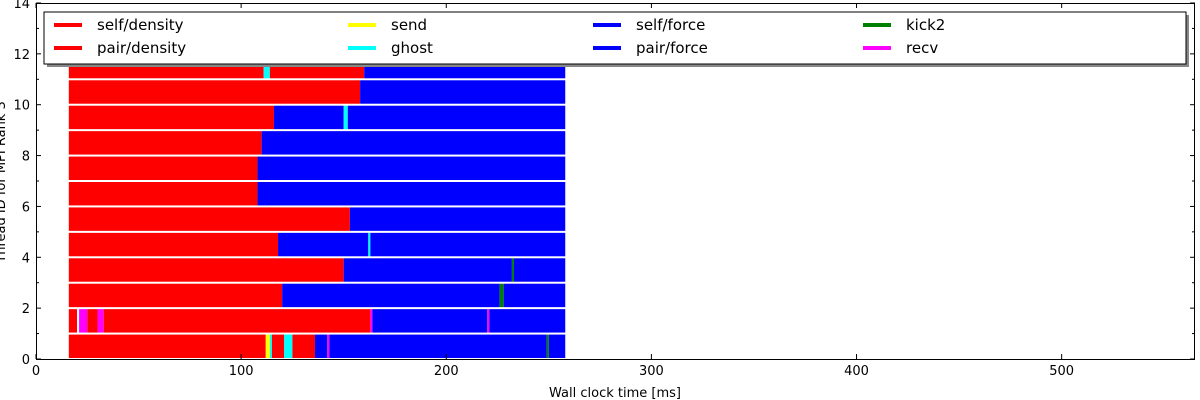 This screenshot has height=400, width=1200. What do you see at coordinates (925, 25) in the screenshot?
I see `legend-label: kick2` at bounding box center [925, 25].